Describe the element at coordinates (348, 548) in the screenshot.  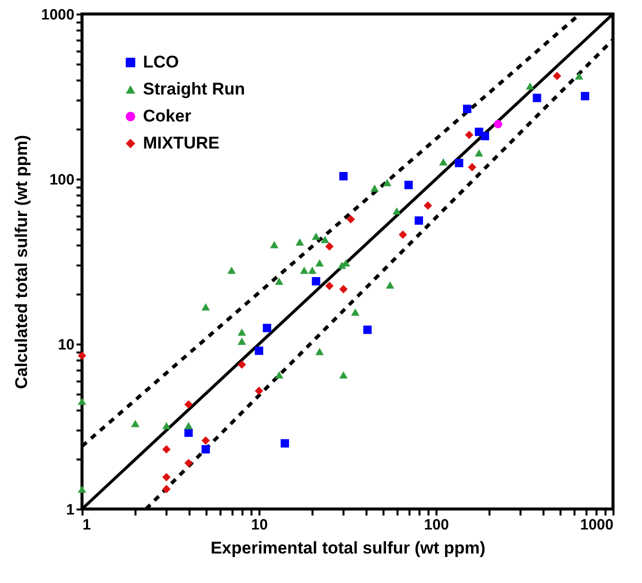
I see `x-axis-title: Experimental total sulfur (wt ppm)` at that location.